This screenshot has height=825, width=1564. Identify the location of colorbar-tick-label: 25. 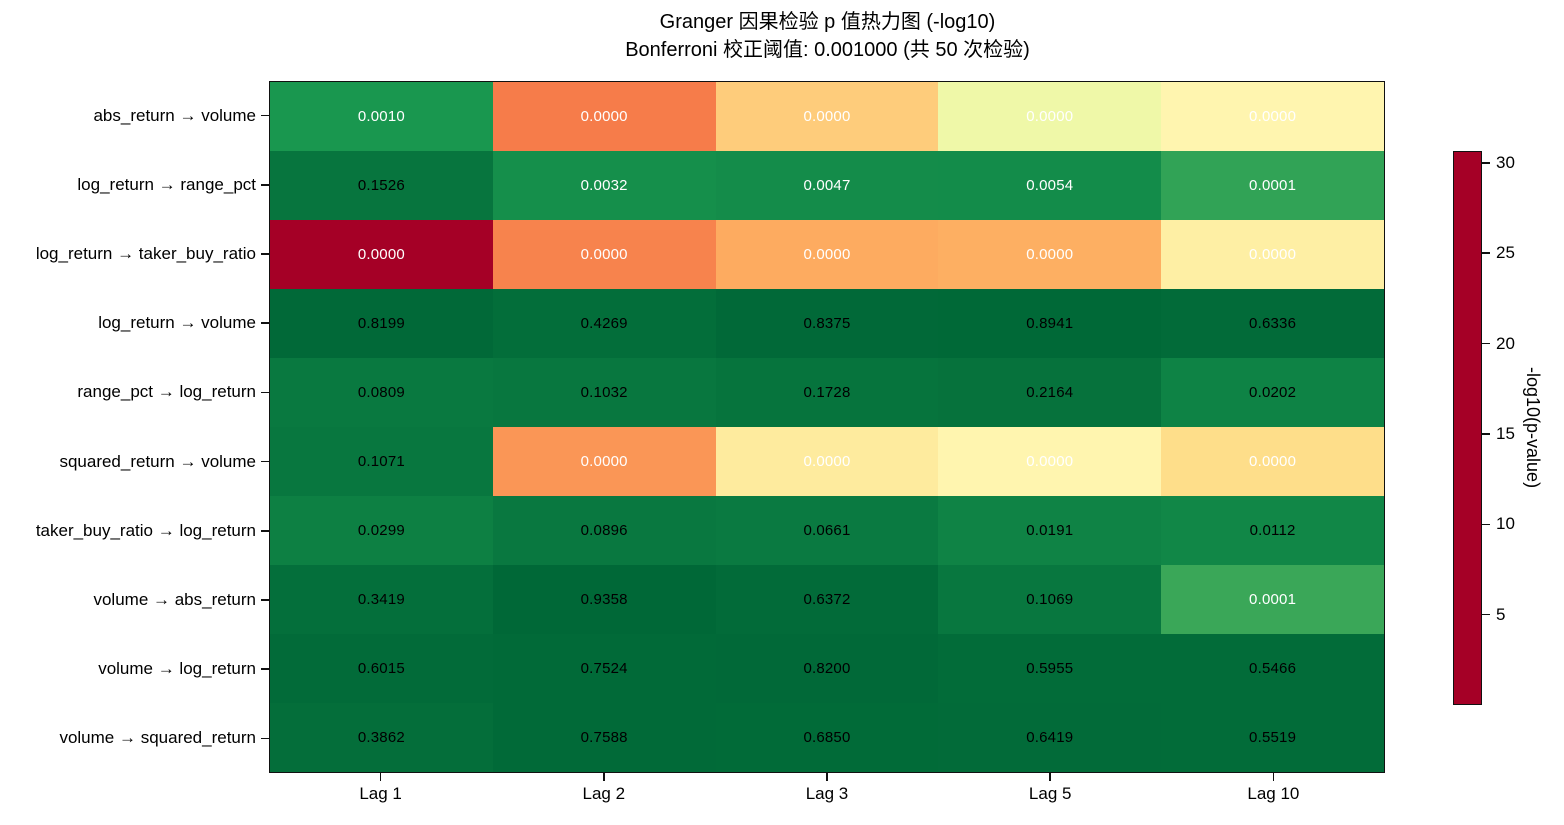
(1505, 253).